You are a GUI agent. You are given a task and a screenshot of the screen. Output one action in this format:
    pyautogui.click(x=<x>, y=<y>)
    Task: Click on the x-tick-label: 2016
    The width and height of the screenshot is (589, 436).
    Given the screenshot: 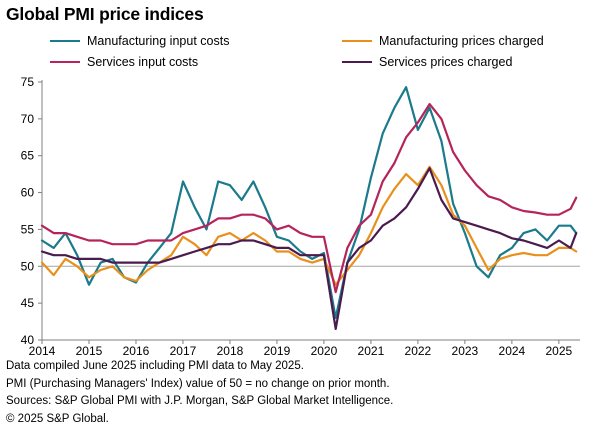 What is the action you would take?
    pyautogui.click(x=136, y=351)
    